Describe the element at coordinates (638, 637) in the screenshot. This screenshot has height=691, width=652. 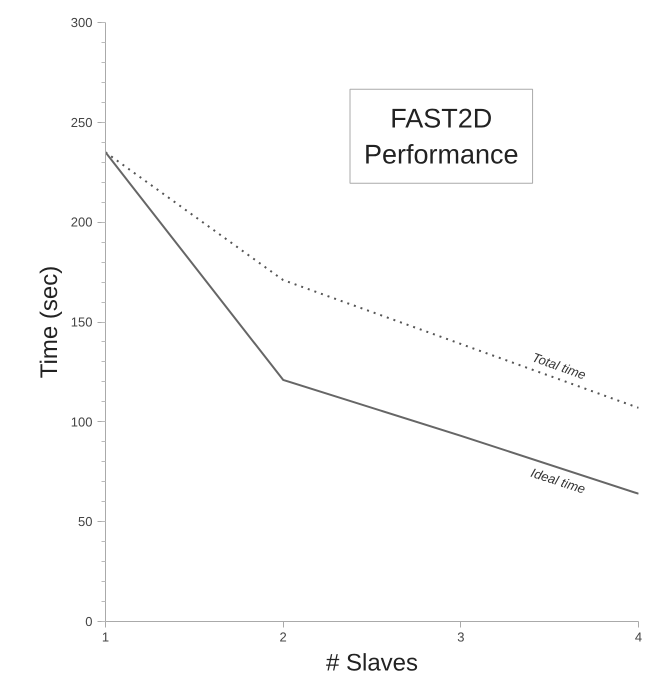
I see `x-tick-label: 4` at that location.